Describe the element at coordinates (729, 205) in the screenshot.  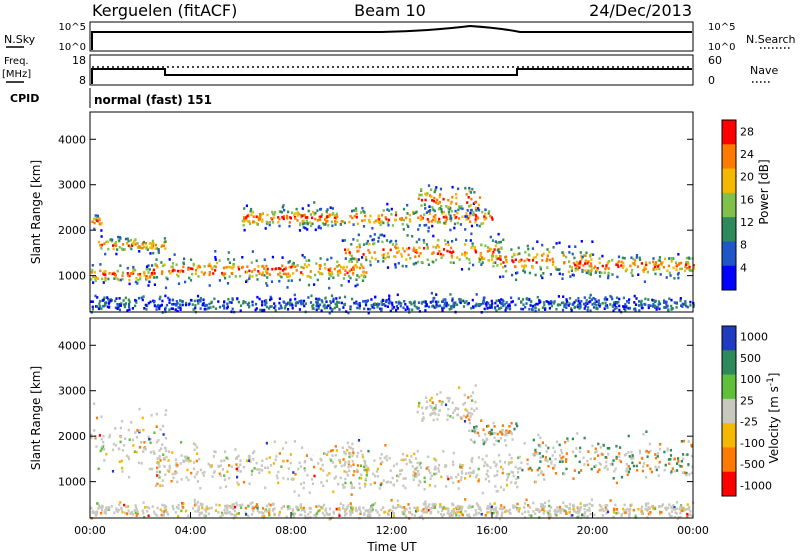
I see `colorbar-swatch` at that location.